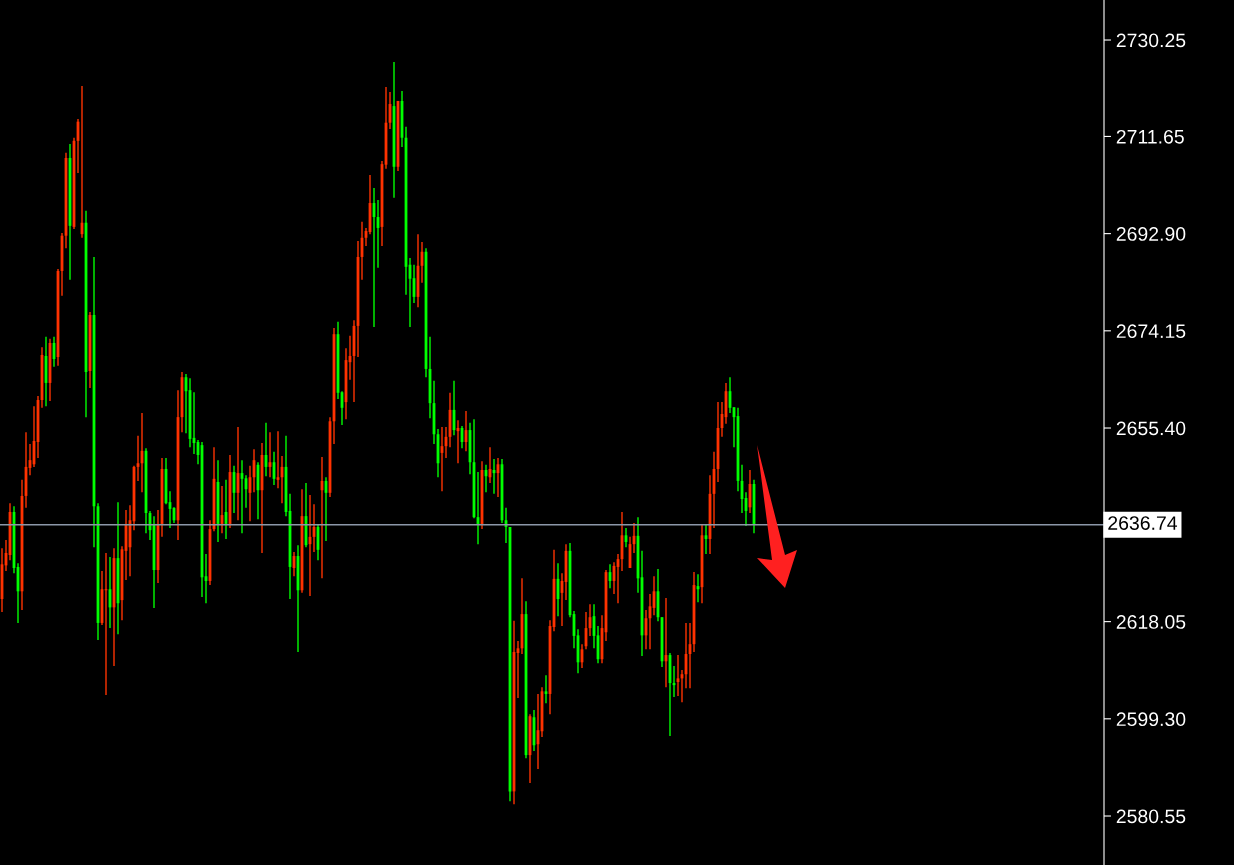 The image size is (1234, 865). I want to click on y-tick-label: 2618.05, so click(1151, 622).